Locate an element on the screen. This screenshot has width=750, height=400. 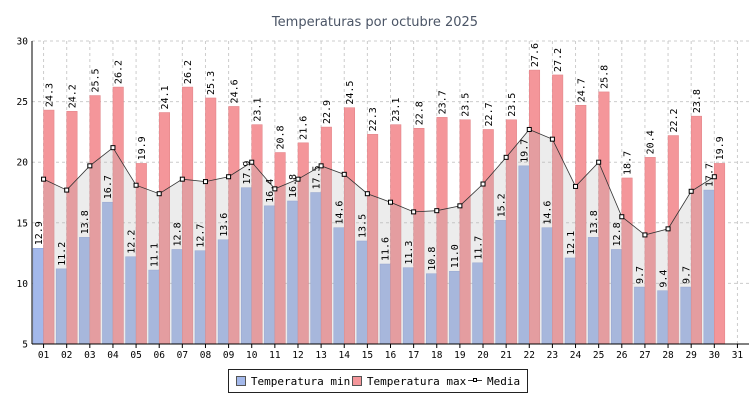
data-label-min: 14.6 is located at coordinates (339, 213).